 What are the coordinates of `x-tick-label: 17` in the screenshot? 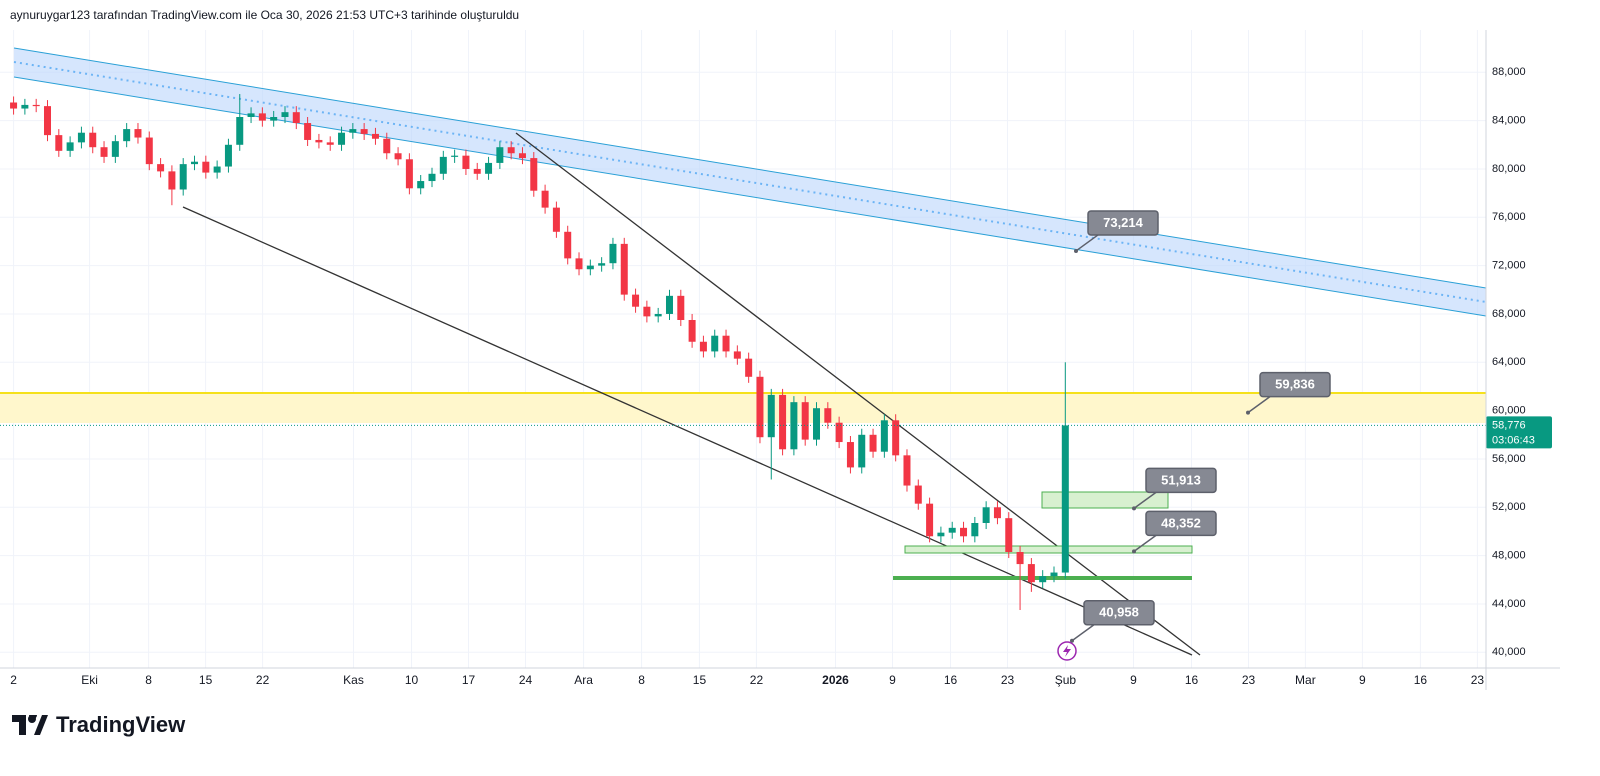 It's located at (469, 680).